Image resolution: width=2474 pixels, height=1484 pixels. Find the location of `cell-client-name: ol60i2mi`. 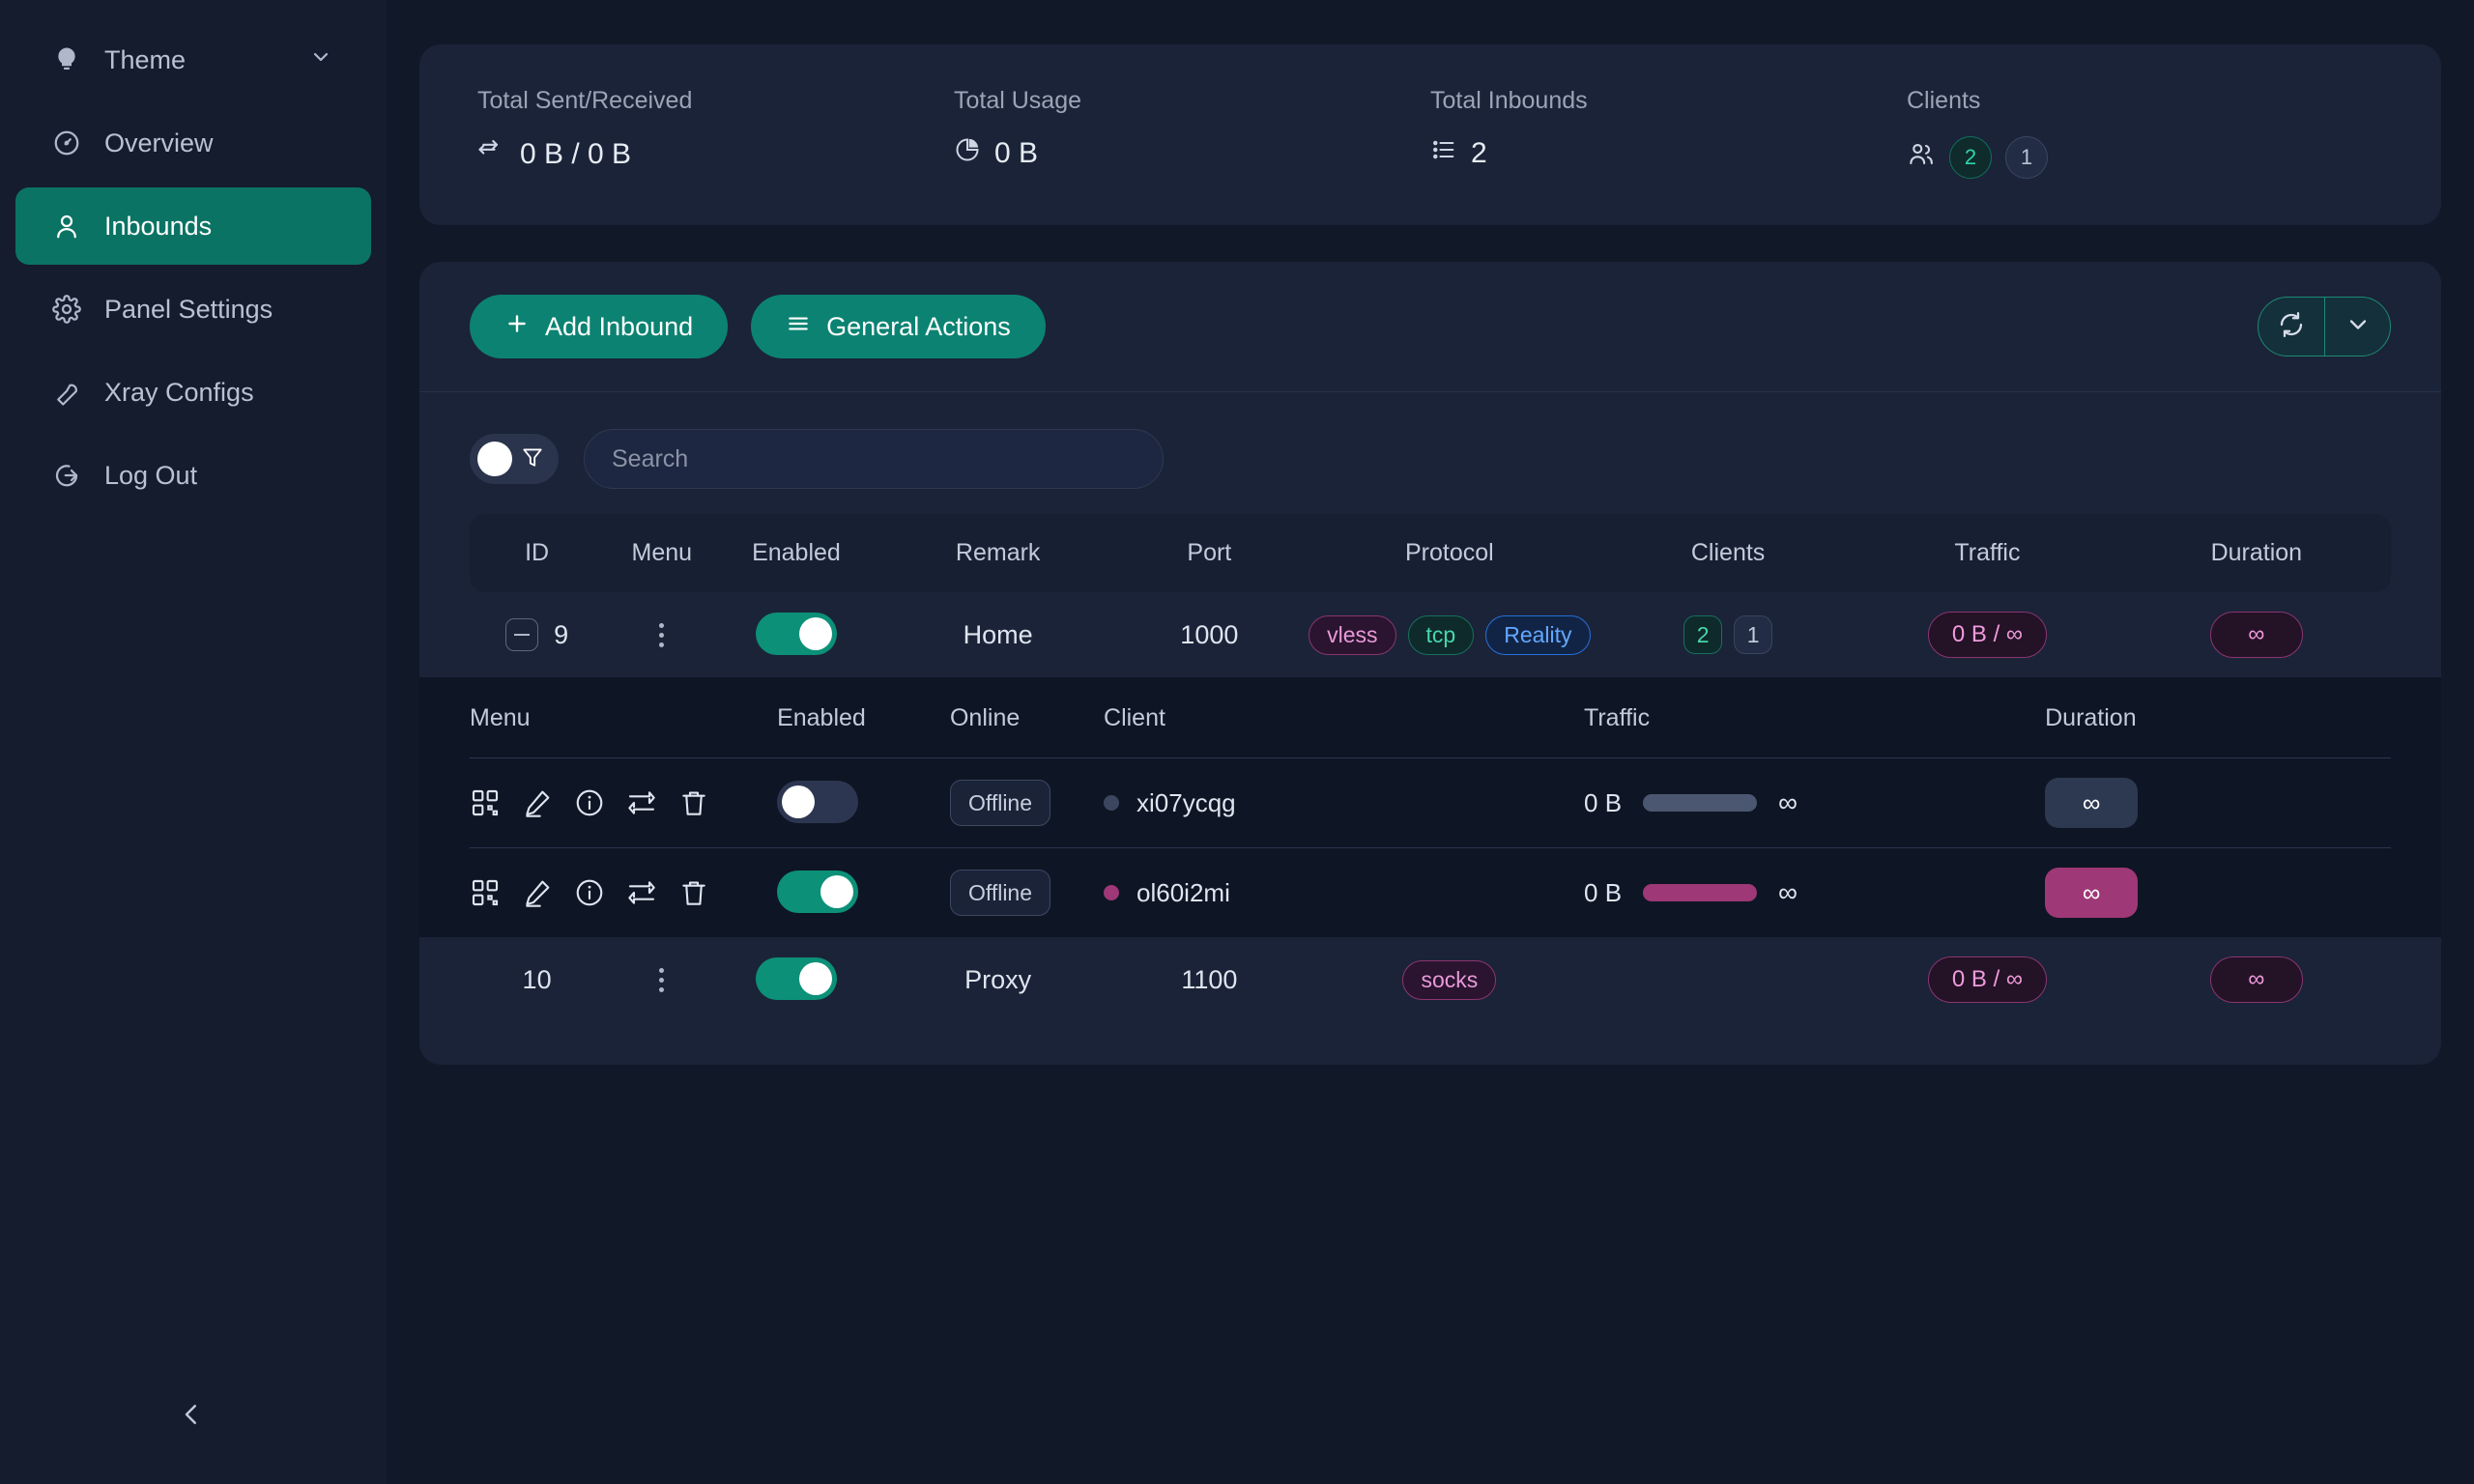

cell-client-name: ol60i2mi is located at coordinates (1345, 892).